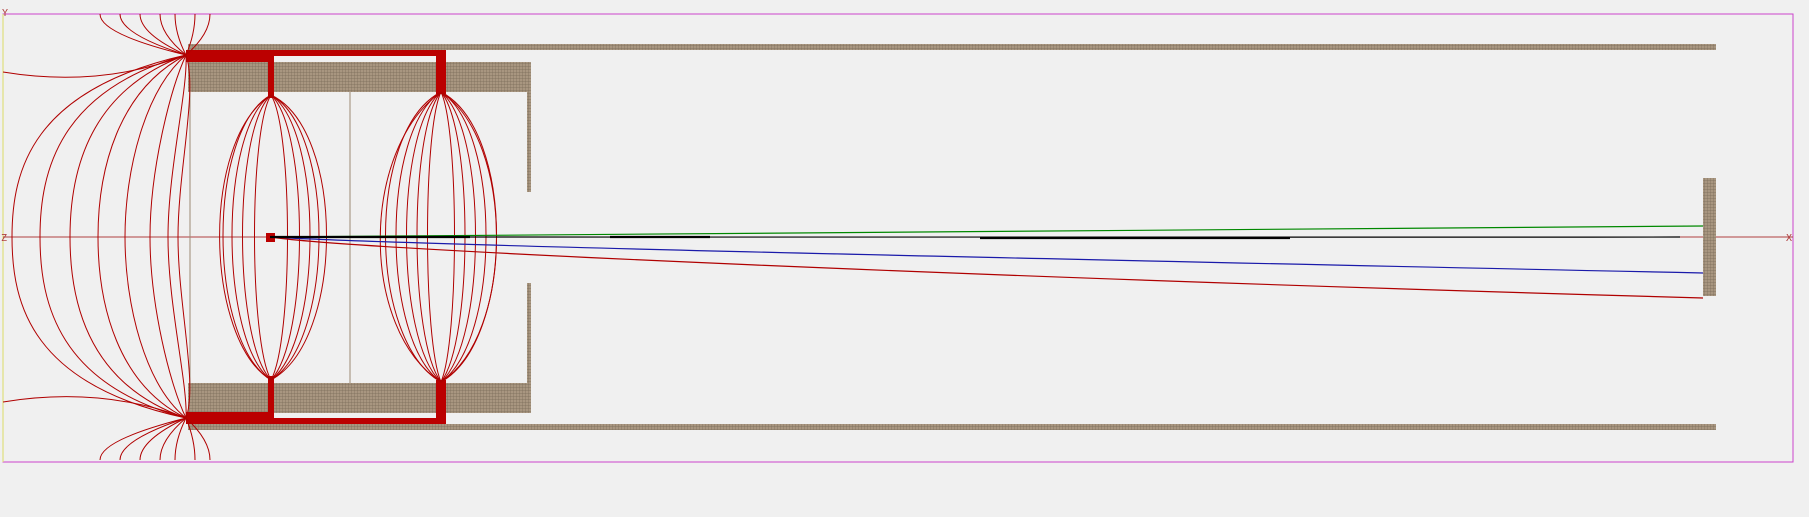  Describe the element at coordinates (359, 127) in the screenshot. I see `lens-electrode-top` at that location.